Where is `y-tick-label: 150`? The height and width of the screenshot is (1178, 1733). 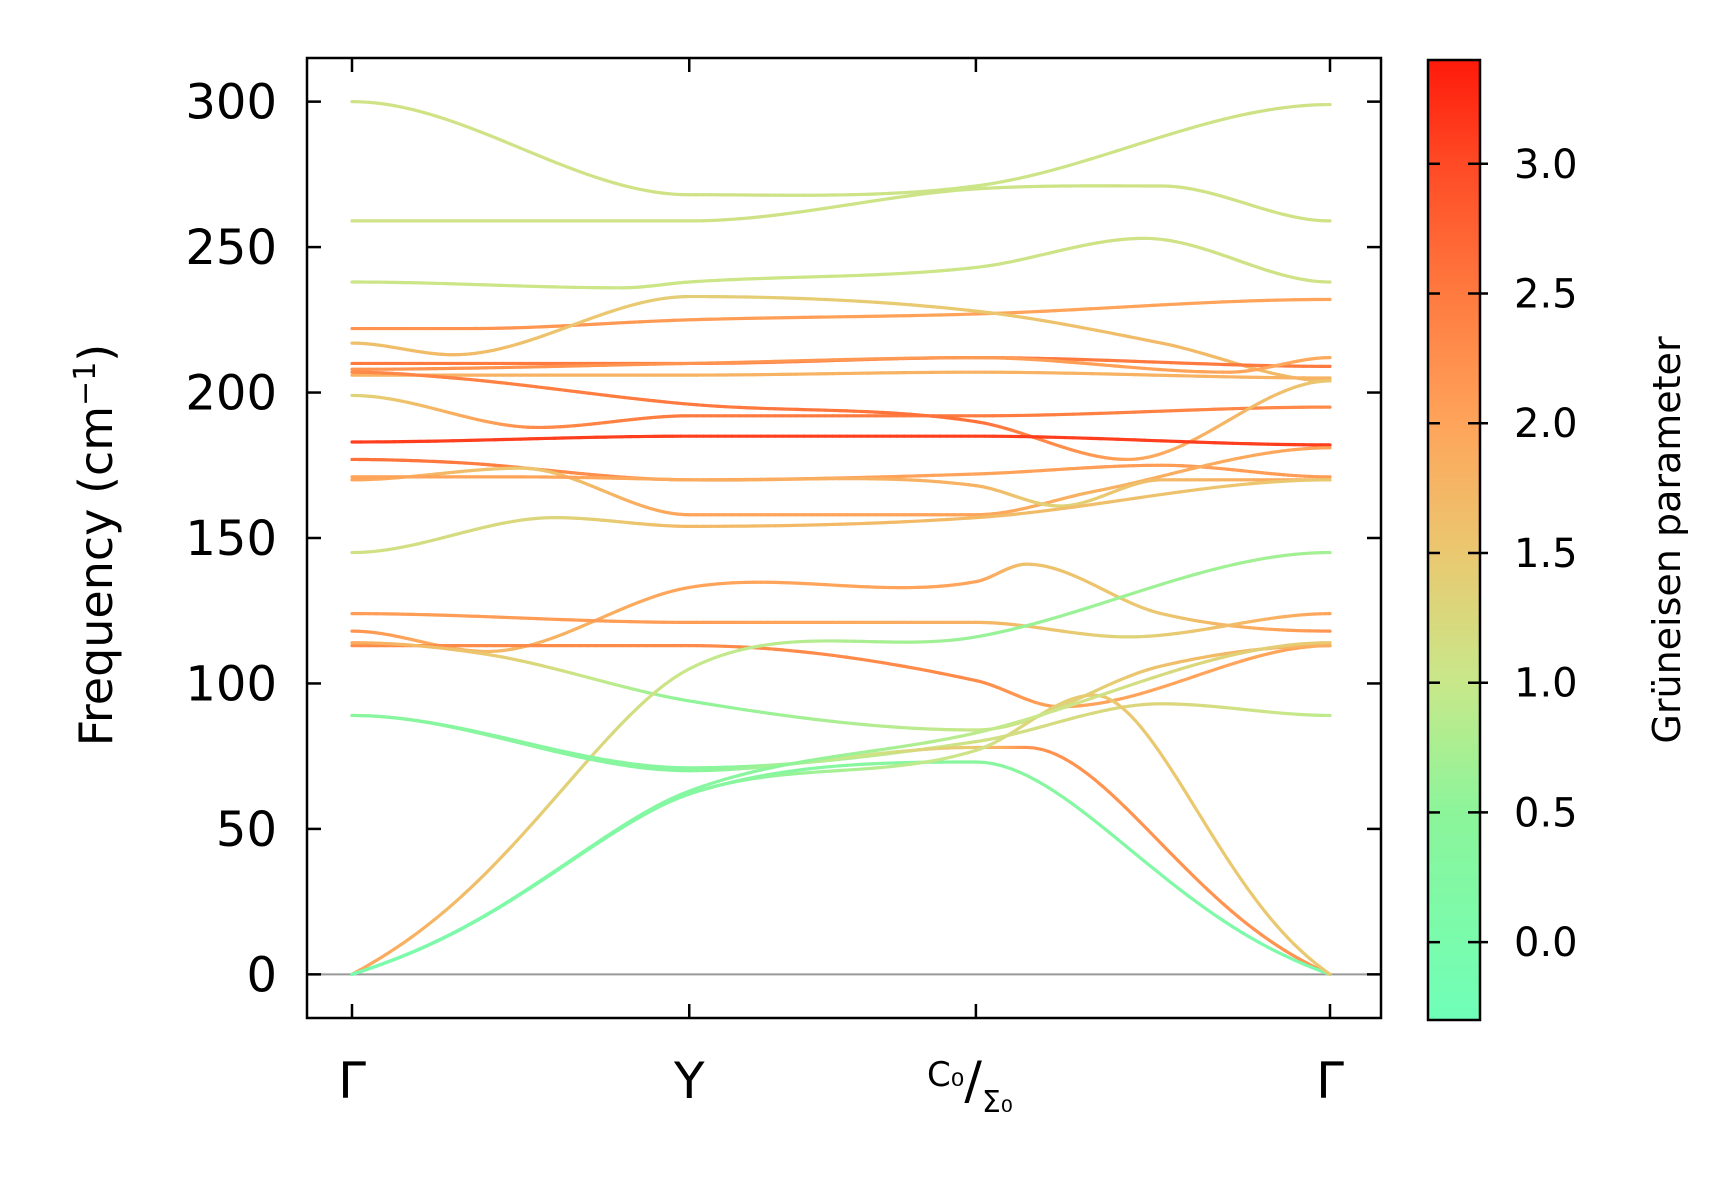 y-tick-label: 150 is located at coordinates (231, 539).